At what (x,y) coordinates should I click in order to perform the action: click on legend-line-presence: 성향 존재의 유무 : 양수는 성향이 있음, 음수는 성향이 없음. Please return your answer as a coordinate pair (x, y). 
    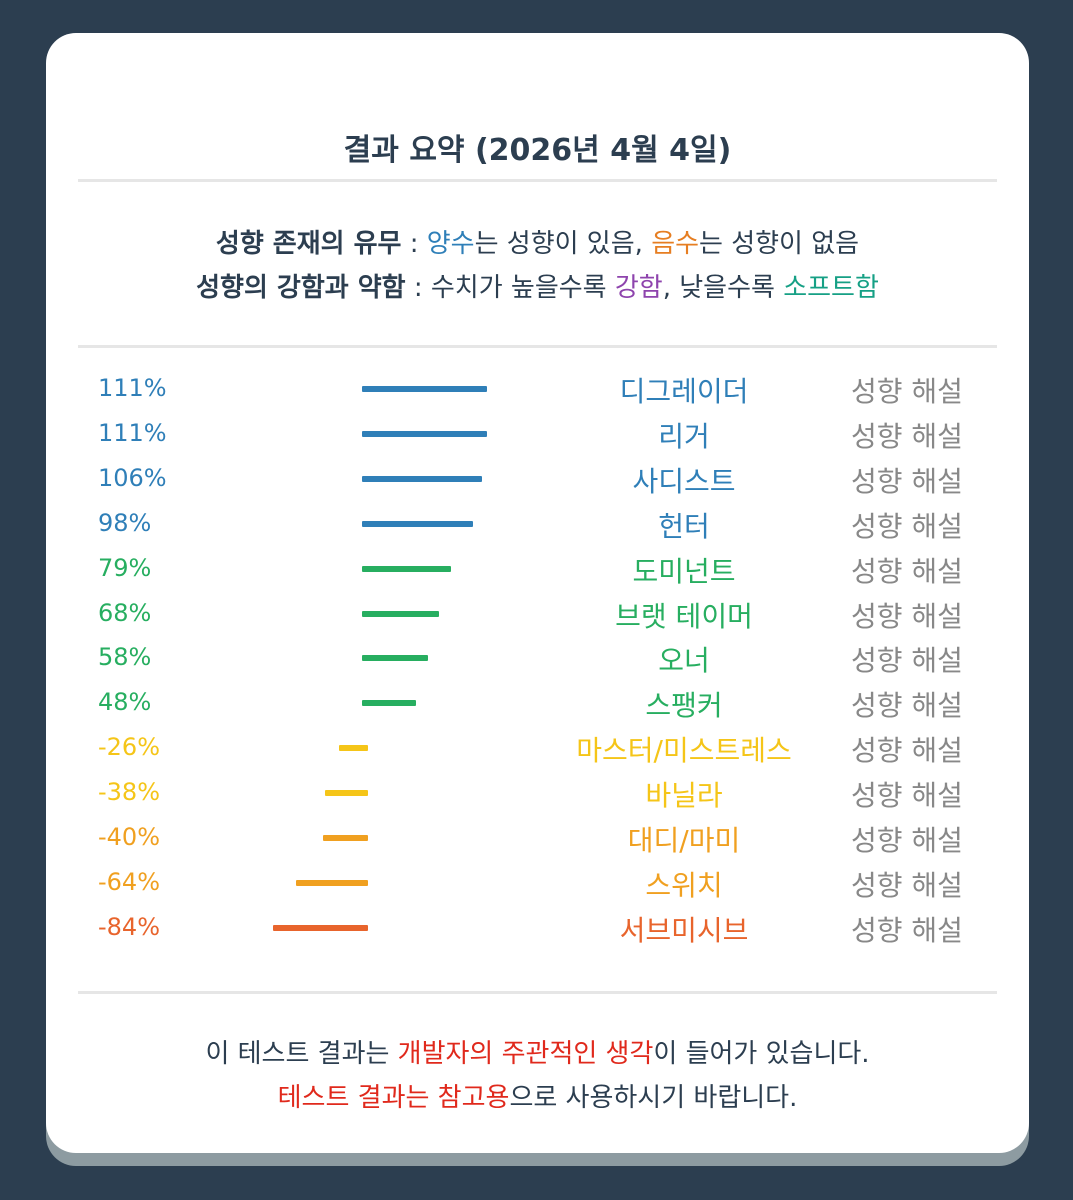
    Looking at the image, I should click on (537, 241).